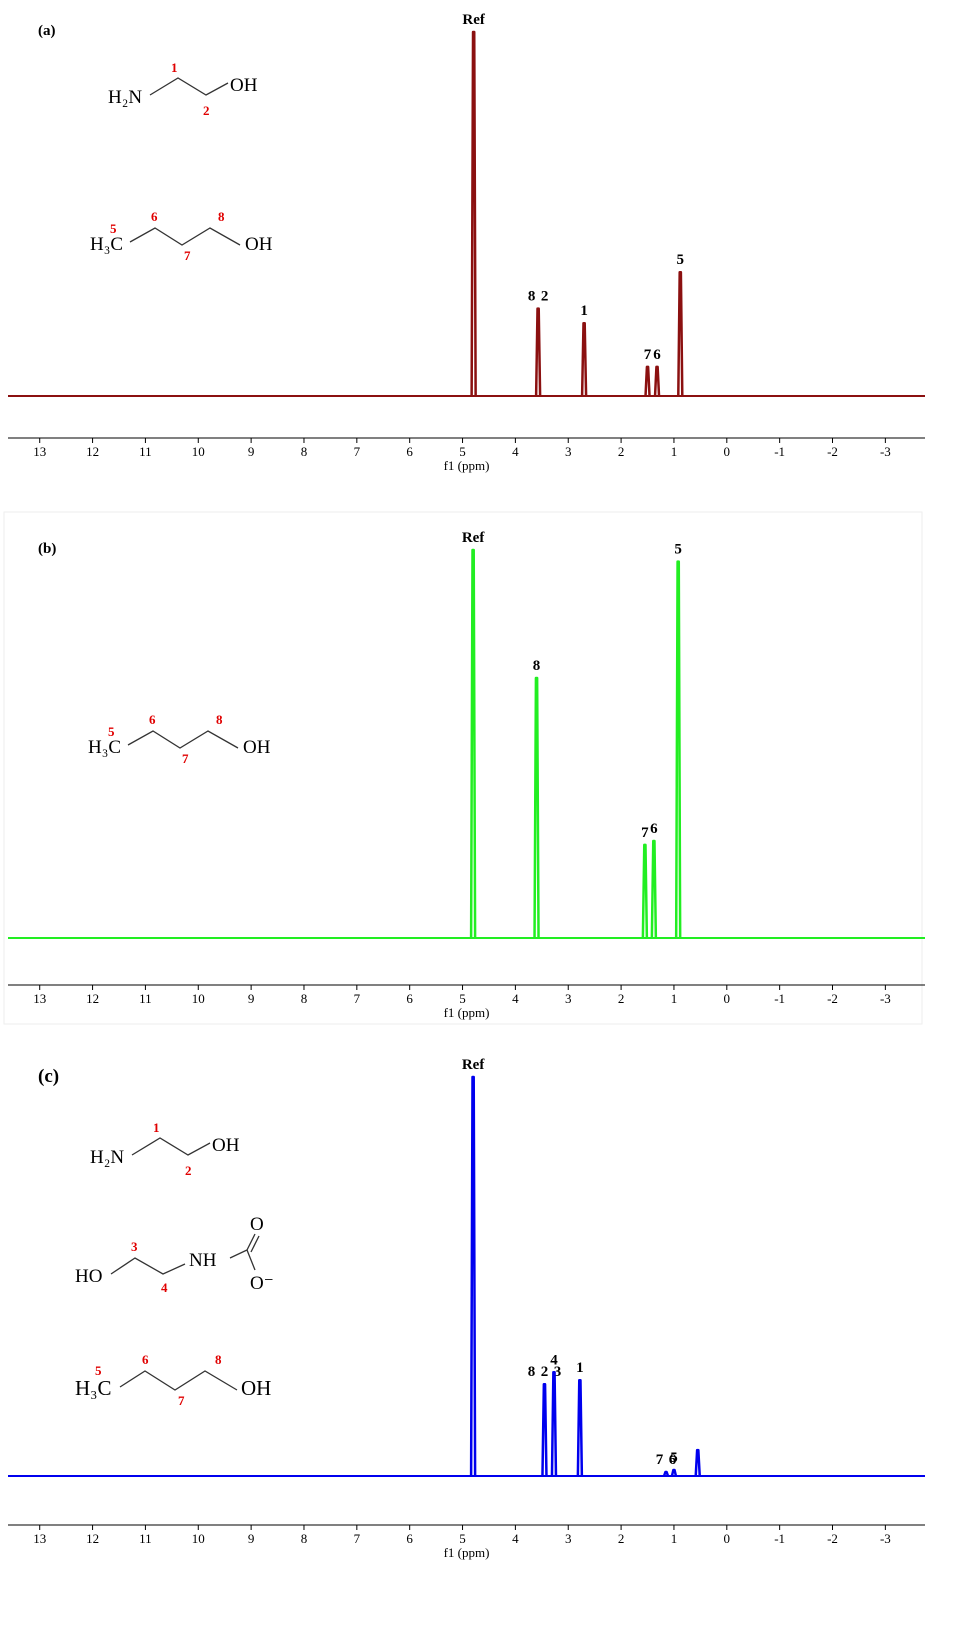 The width and height of the screenshot is (973, 1643). I want to click on panel-label: (a), so click(47, 31).